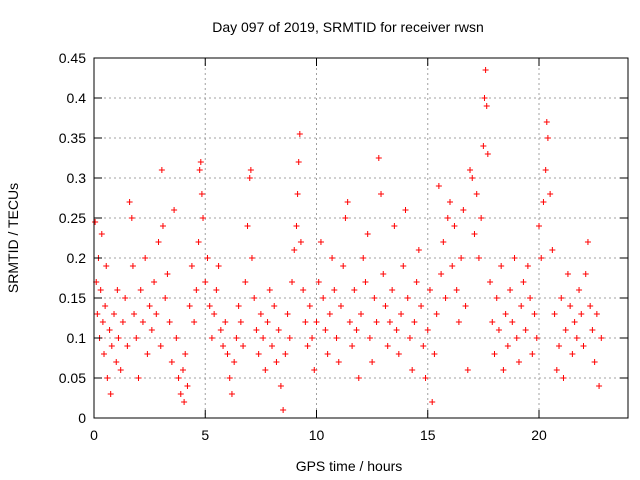 The height and width of the screenshot is (480, 640). I want to click on x-tick-label: 0, so click(94, 435).